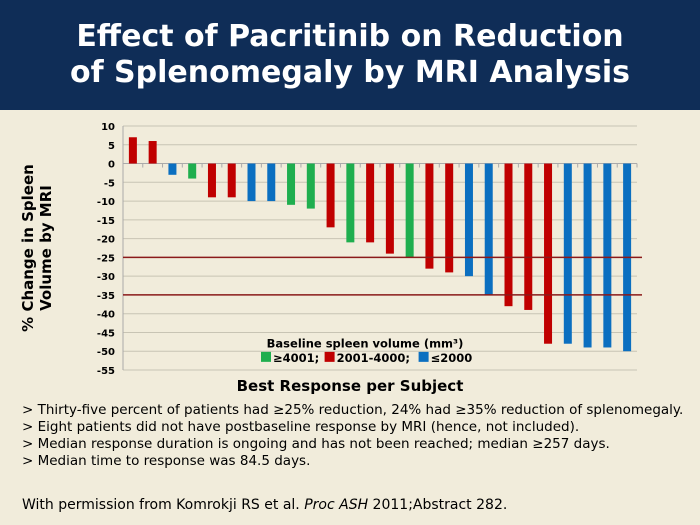  Describe the element at coordinates (106, 277) in the screenshot. I see `y-tick-label: -30` at that location.